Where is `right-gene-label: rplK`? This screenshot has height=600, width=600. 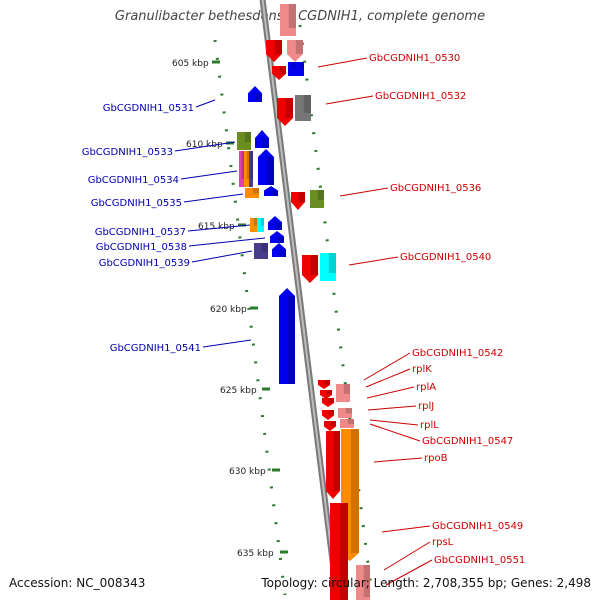
right-gene-label: rplK is located at coordinates (422, 369).